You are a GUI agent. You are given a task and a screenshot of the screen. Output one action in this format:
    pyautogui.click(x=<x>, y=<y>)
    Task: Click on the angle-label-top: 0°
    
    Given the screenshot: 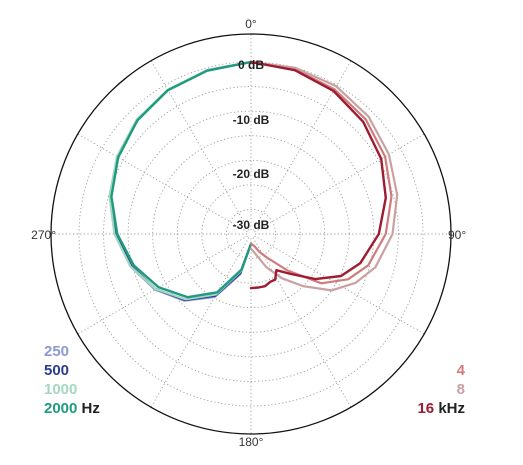 What is the action you would take?
    pyautogui.click(x=251, y=24)
    